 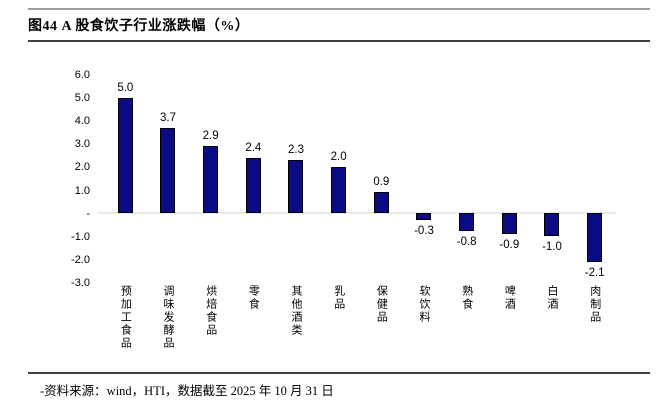 What do you see at coordinates (338, 298) in the screenshot?
I see `category-label: 乳品` at bounding box center [338, 298].